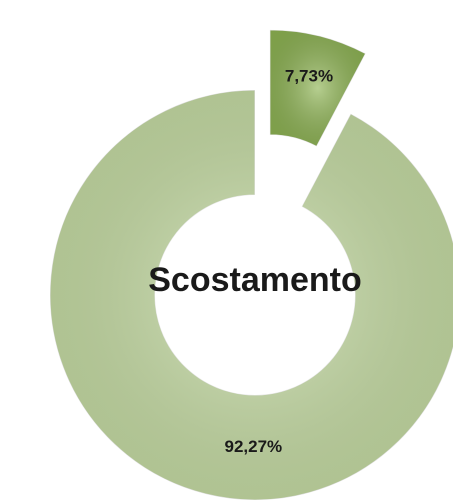 The image size is (453, 504). I want to click on data-label: 7,73%, so click(309, 76).